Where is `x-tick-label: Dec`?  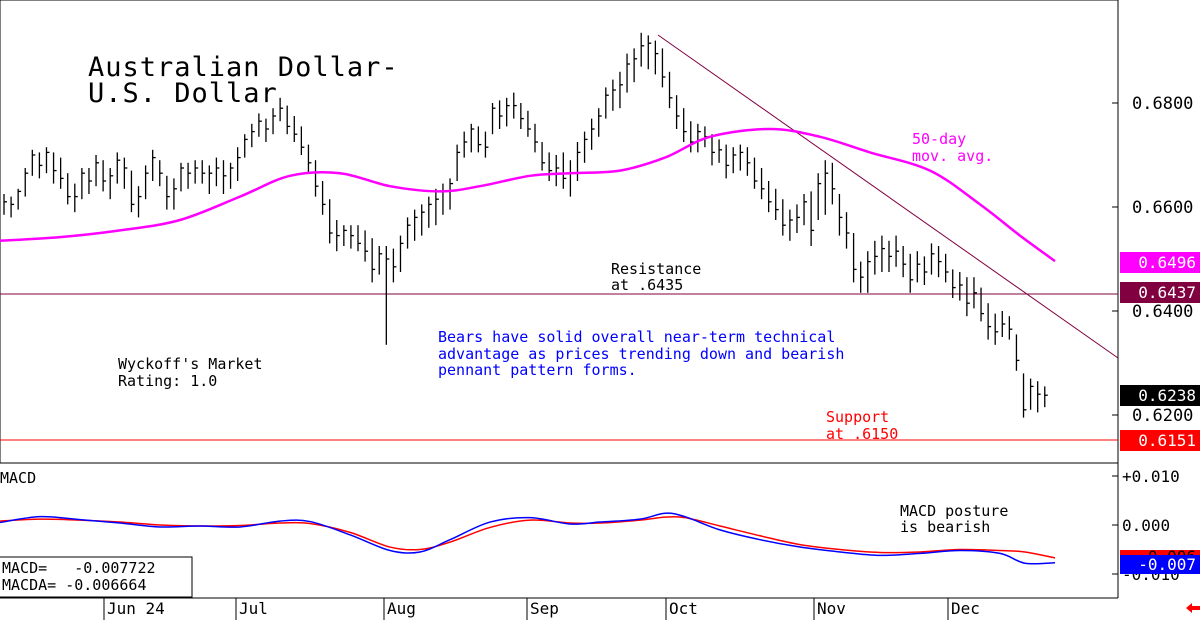 x-tick-label: Dec is located at coordinates (965, 608).